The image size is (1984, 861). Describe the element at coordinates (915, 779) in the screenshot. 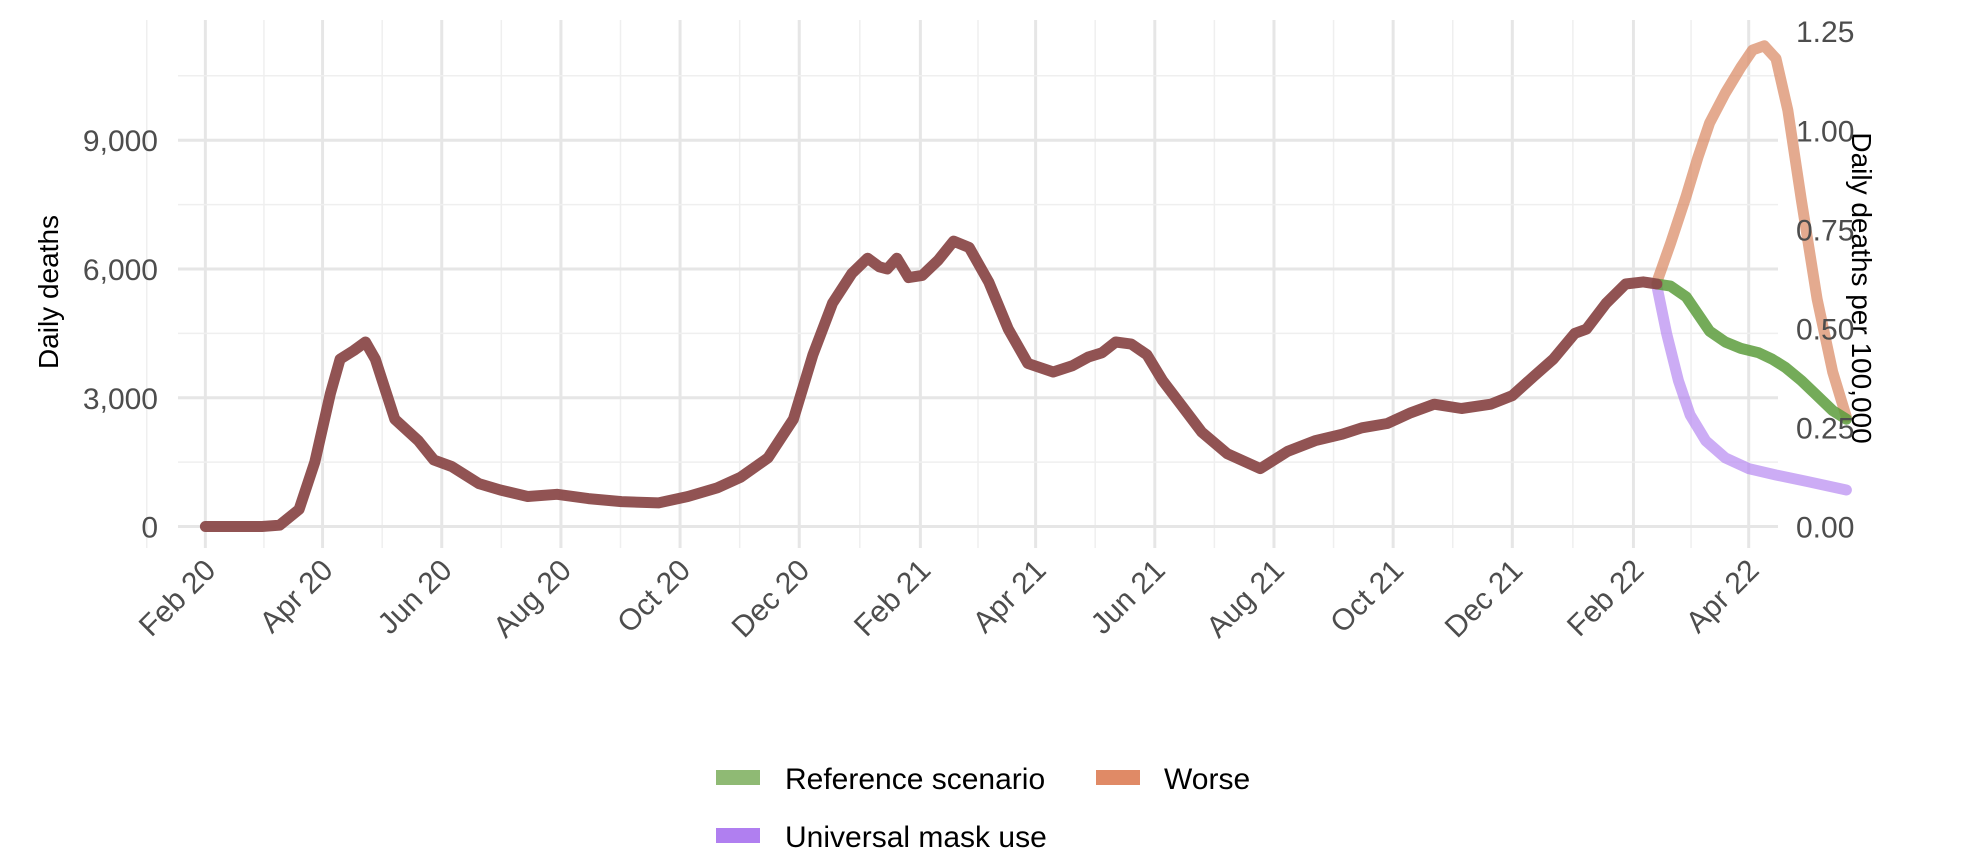

I see `legend-label-reference: Reference scenario` at that location.